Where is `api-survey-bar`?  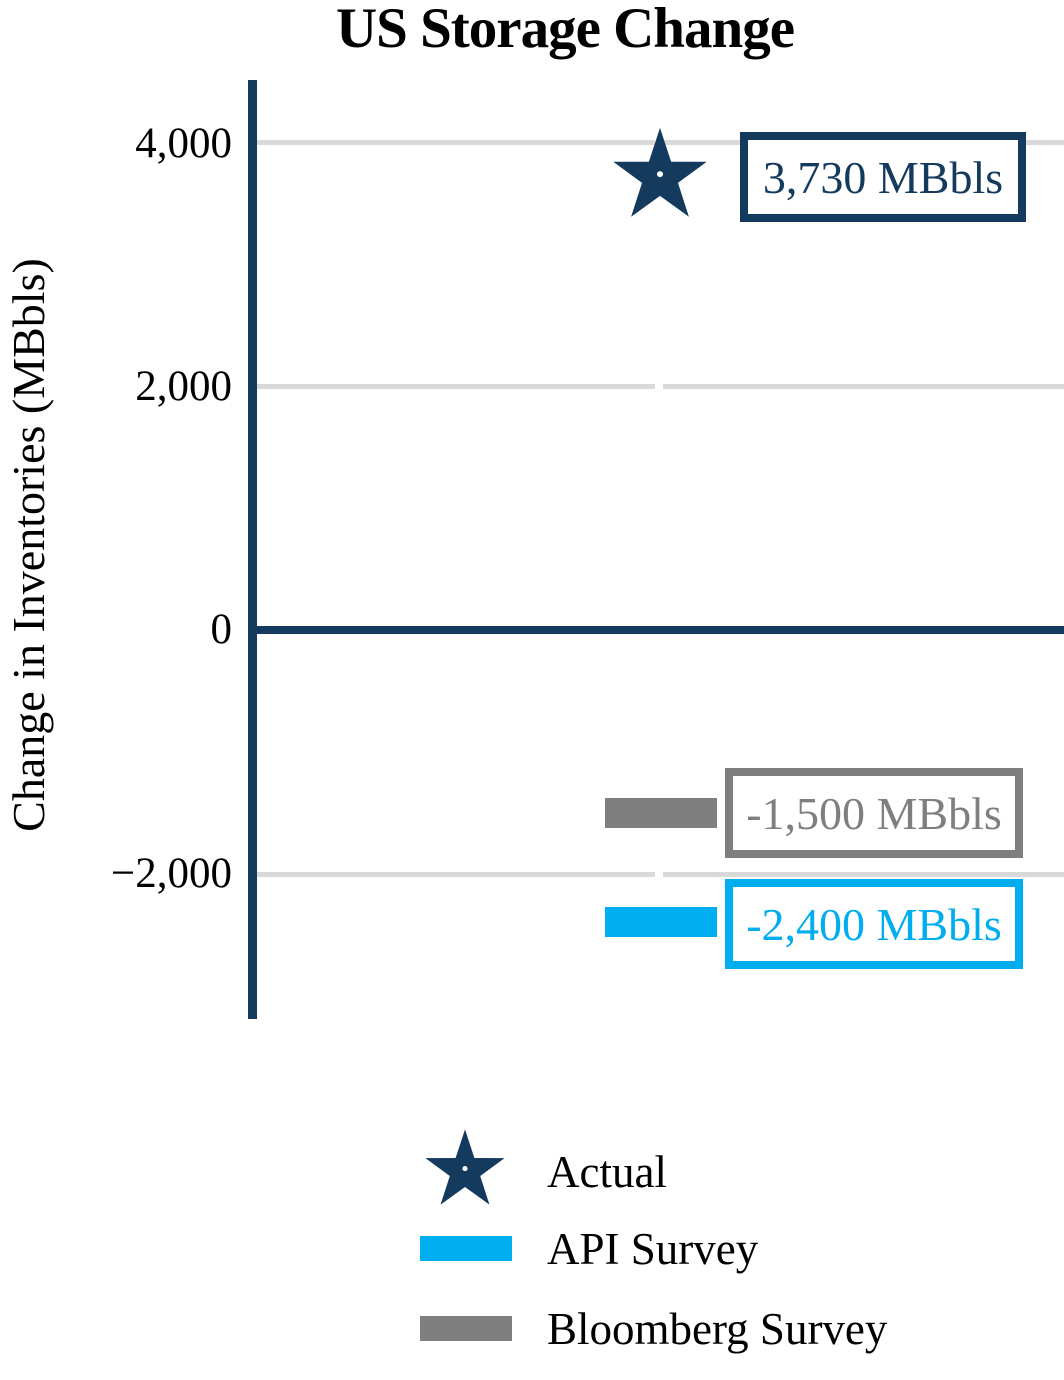 api-survey-bar is located at coordinates (661, 922).